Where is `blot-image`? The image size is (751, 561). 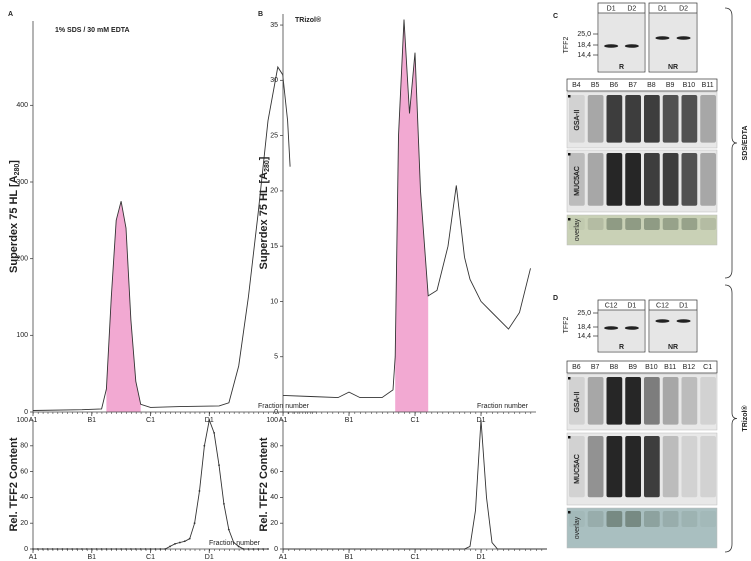 blot-image is located at coordinates (673, 330).